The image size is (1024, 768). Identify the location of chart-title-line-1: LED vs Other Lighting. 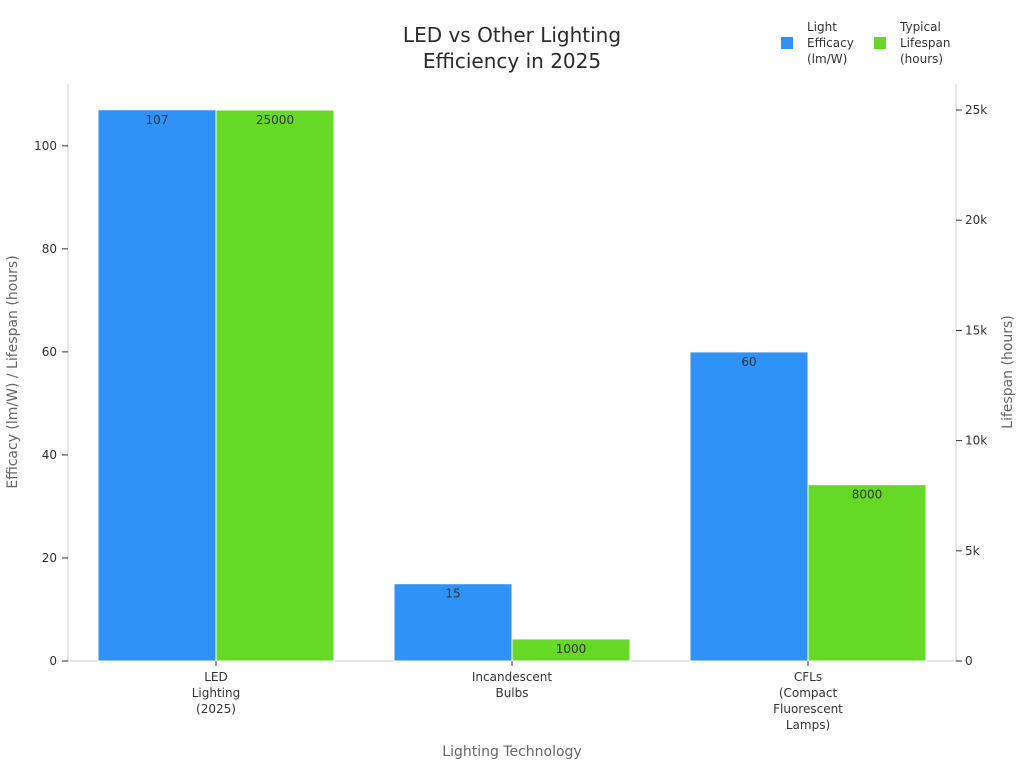
(512, 35).